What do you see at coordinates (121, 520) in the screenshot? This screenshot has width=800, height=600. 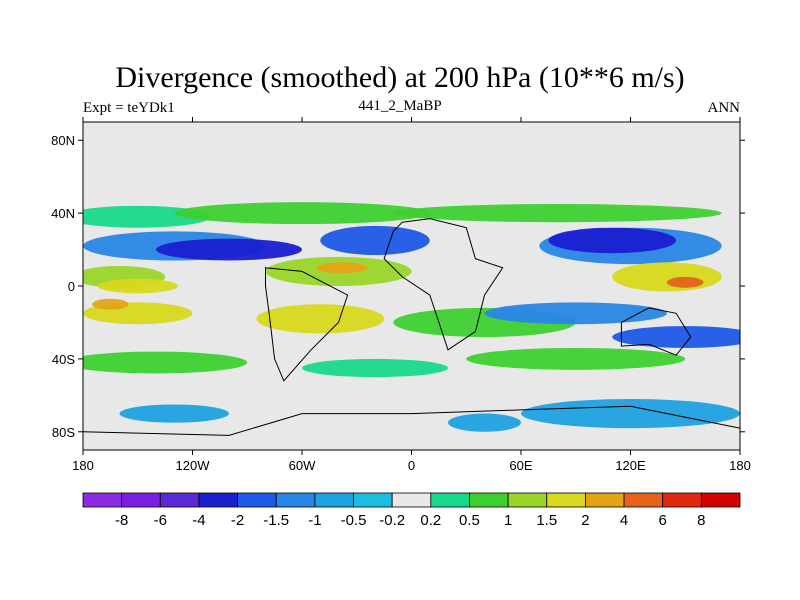 I see `colorbar-label-0: -8` at bounding box center [121, 520].